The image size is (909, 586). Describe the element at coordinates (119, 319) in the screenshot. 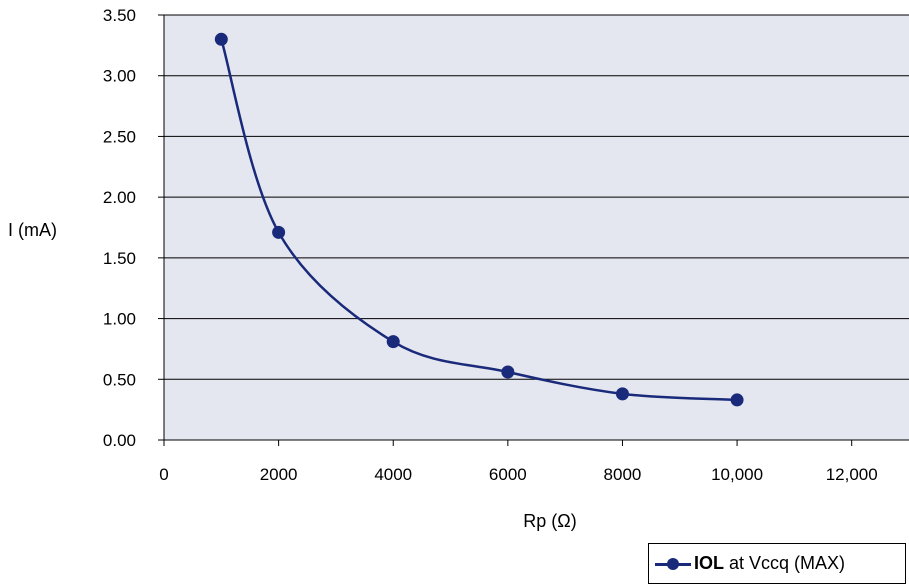

I see `y-tick-label: 1.00` at that location.